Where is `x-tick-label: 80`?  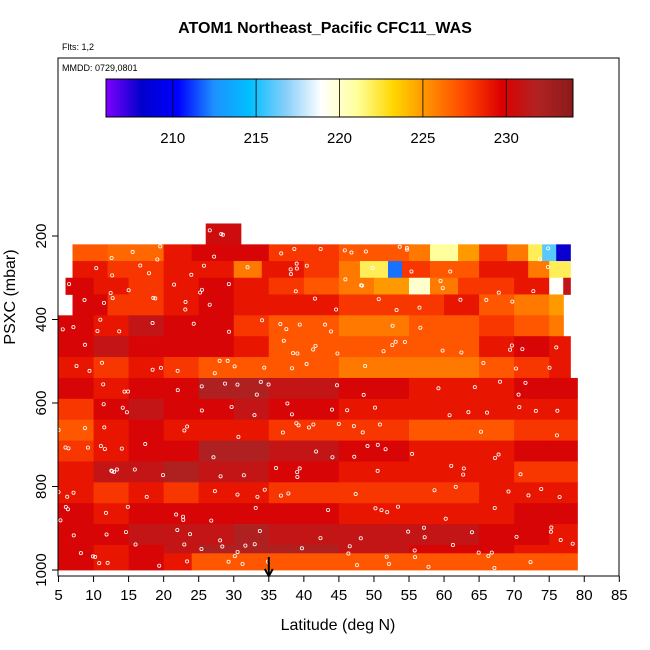 x-tick-label: 80 is located at coordinates (584, 595).